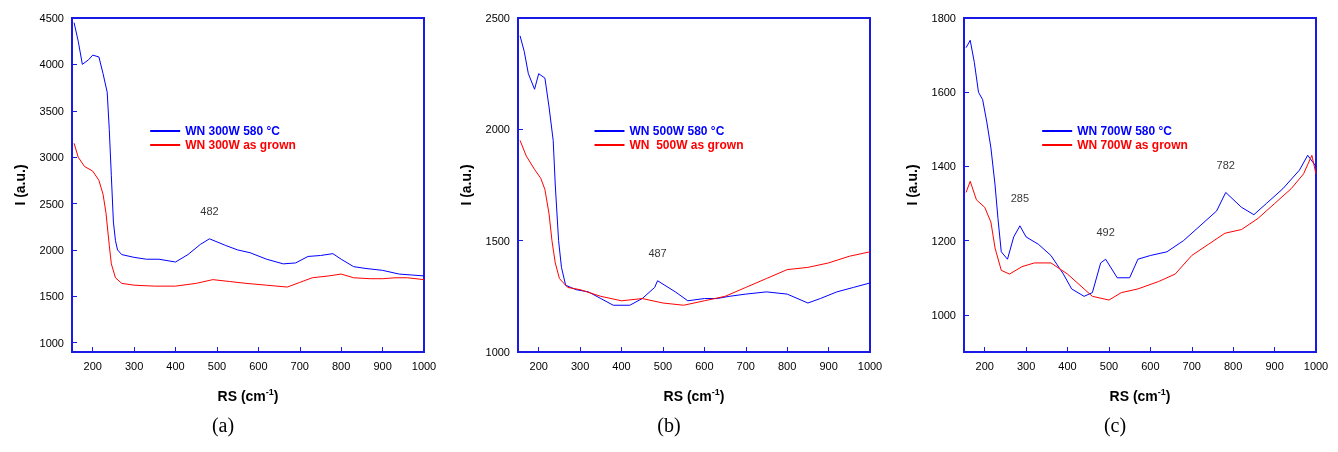 This screenshot has width=1338, height=452. Describe the element at coordinates (669, 425) in the screenshot. I see `text: (b)` at that location.